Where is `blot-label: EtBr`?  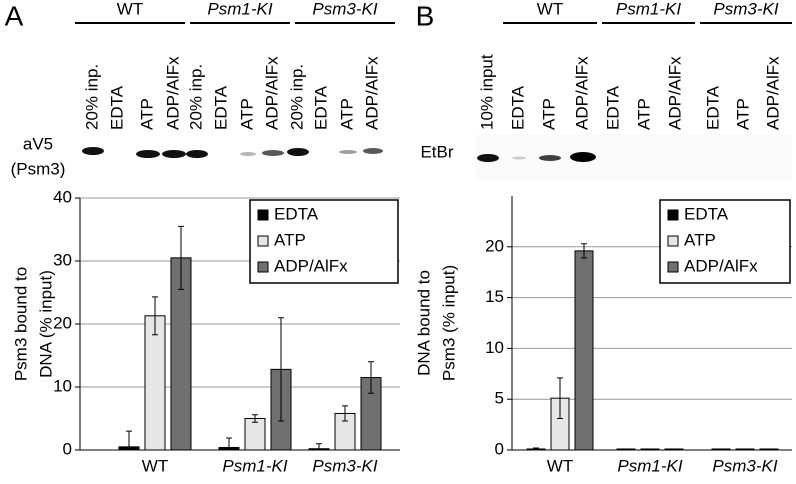
blot-label: EtBr is located at coordinates (436, 151).